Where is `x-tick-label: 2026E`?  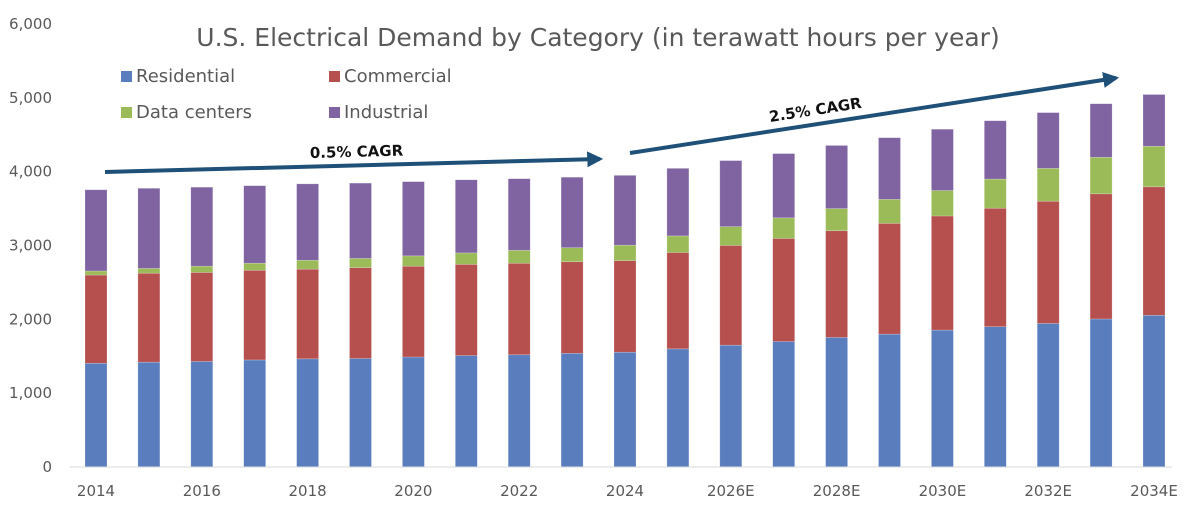
x-tick-label: 2026E is located at coordinates (731, 491).